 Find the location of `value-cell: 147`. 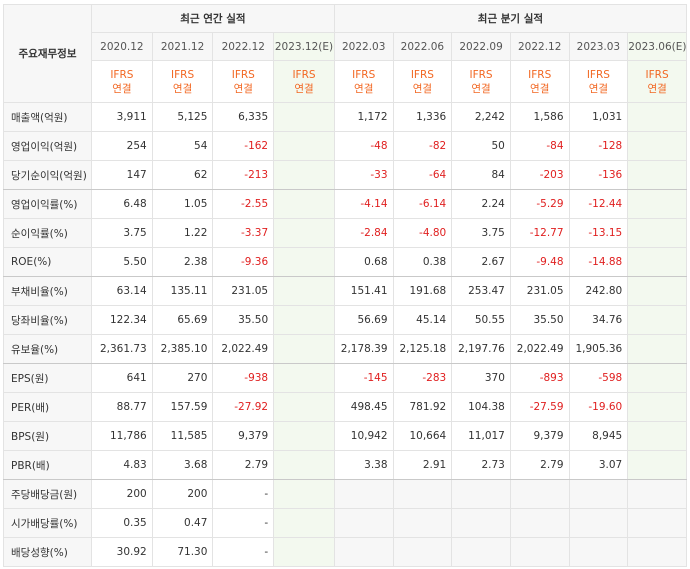

value-cell: 147 is located at coordinates (122, 175).